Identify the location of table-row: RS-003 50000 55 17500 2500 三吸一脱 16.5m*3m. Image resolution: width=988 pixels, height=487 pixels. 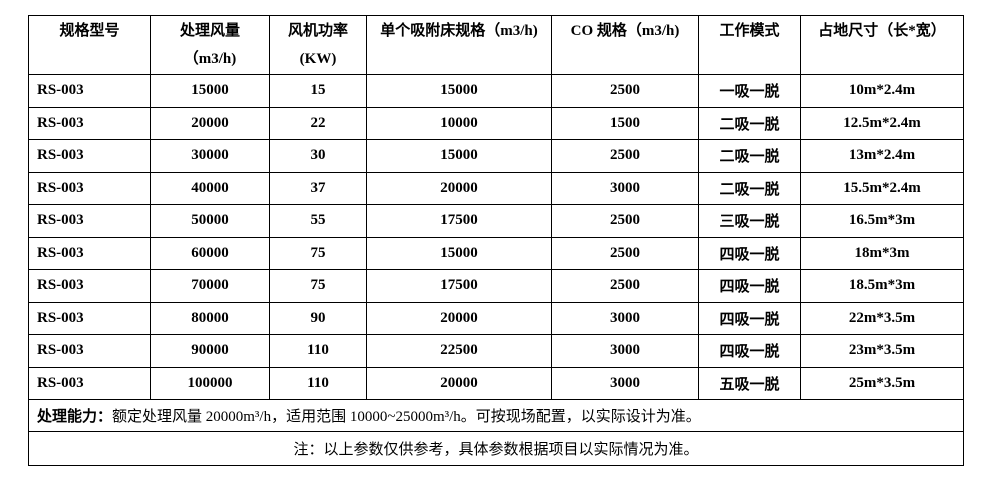
(496, 221).